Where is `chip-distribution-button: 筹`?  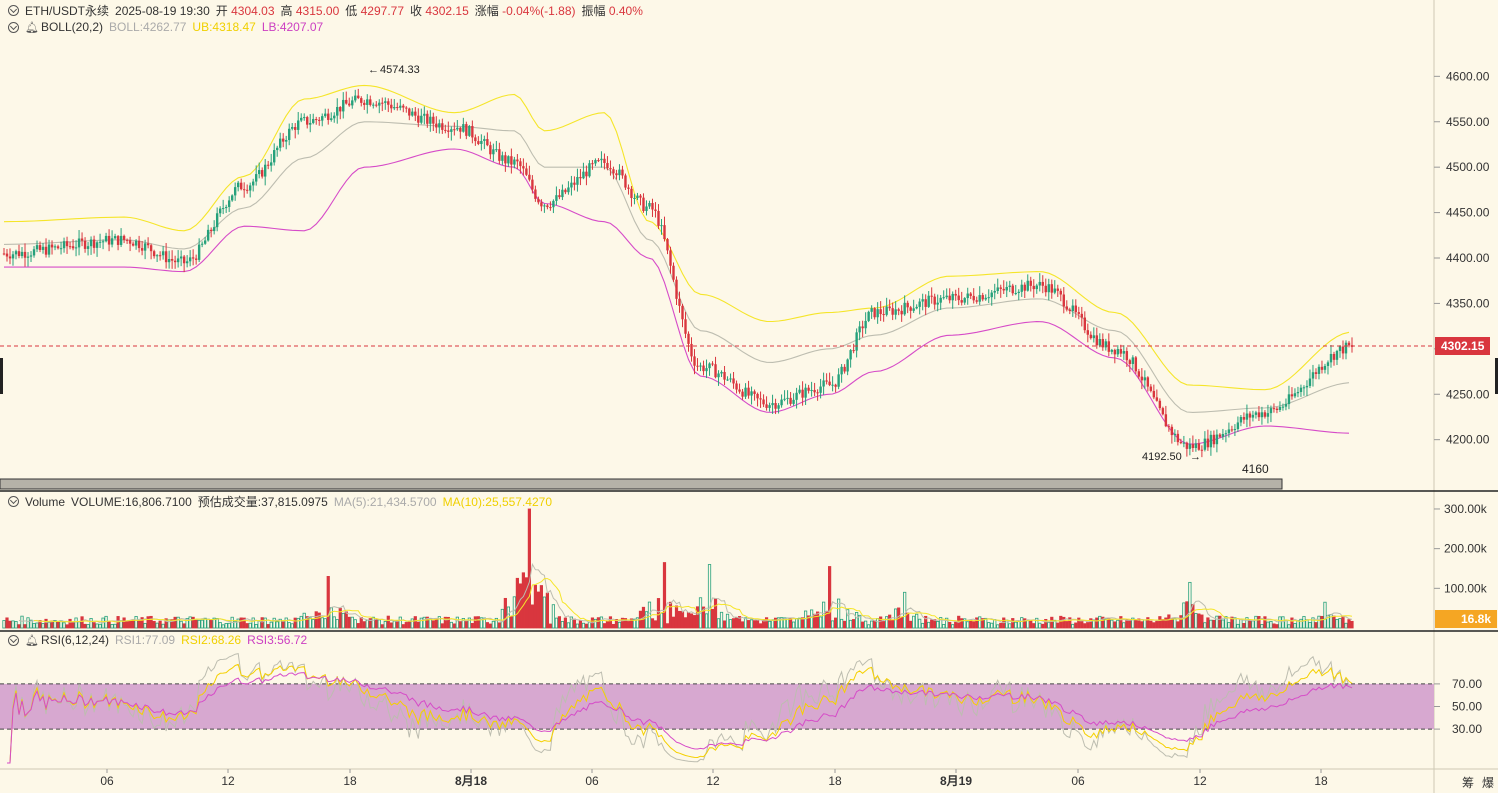 chip-distribution-button: 筹 is located at coordinates (1468, 783).